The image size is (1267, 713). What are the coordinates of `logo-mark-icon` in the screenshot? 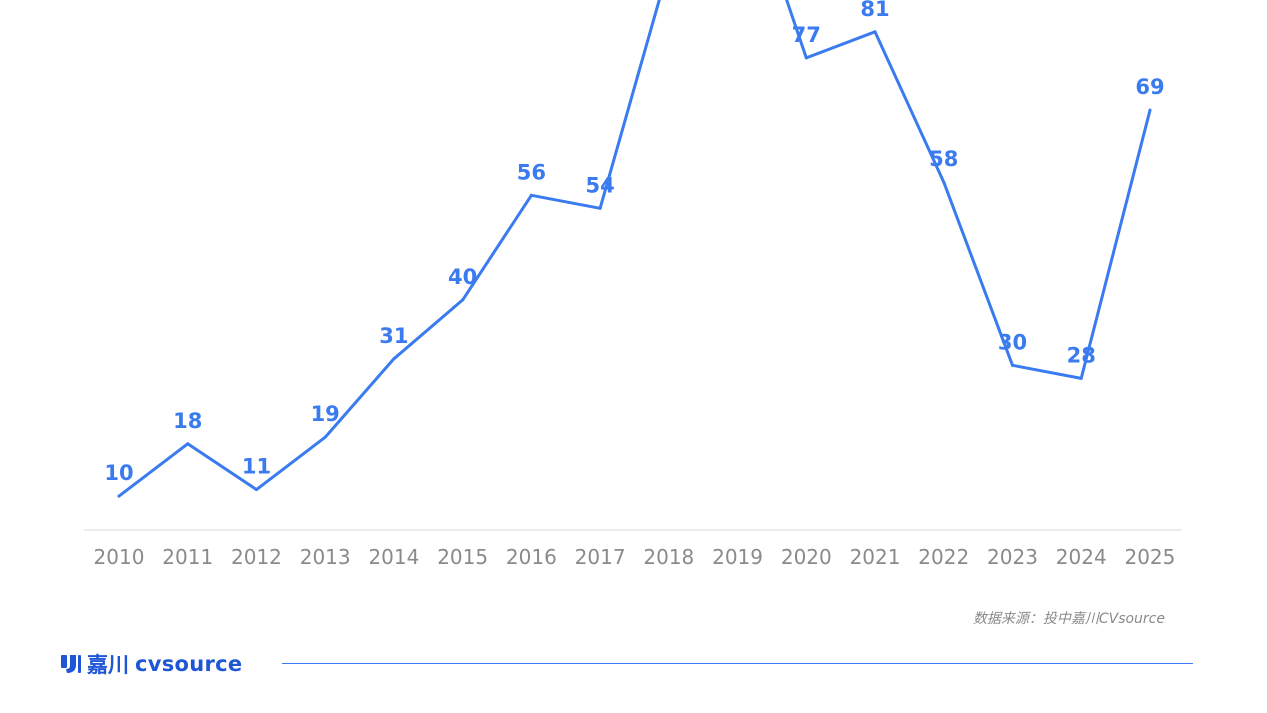 It's located at (71, 664).